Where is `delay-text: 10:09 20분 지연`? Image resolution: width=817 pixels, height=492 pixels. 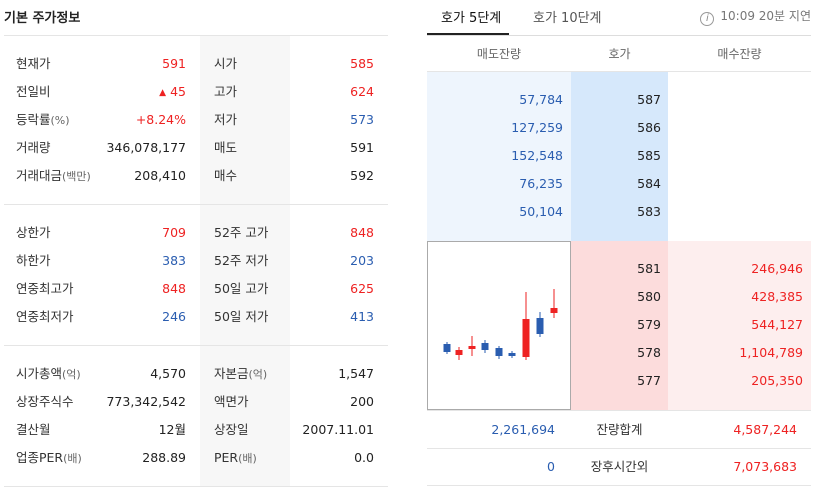
delay-text: 10:09 20분 지연 is located at coordinates (765, 16).